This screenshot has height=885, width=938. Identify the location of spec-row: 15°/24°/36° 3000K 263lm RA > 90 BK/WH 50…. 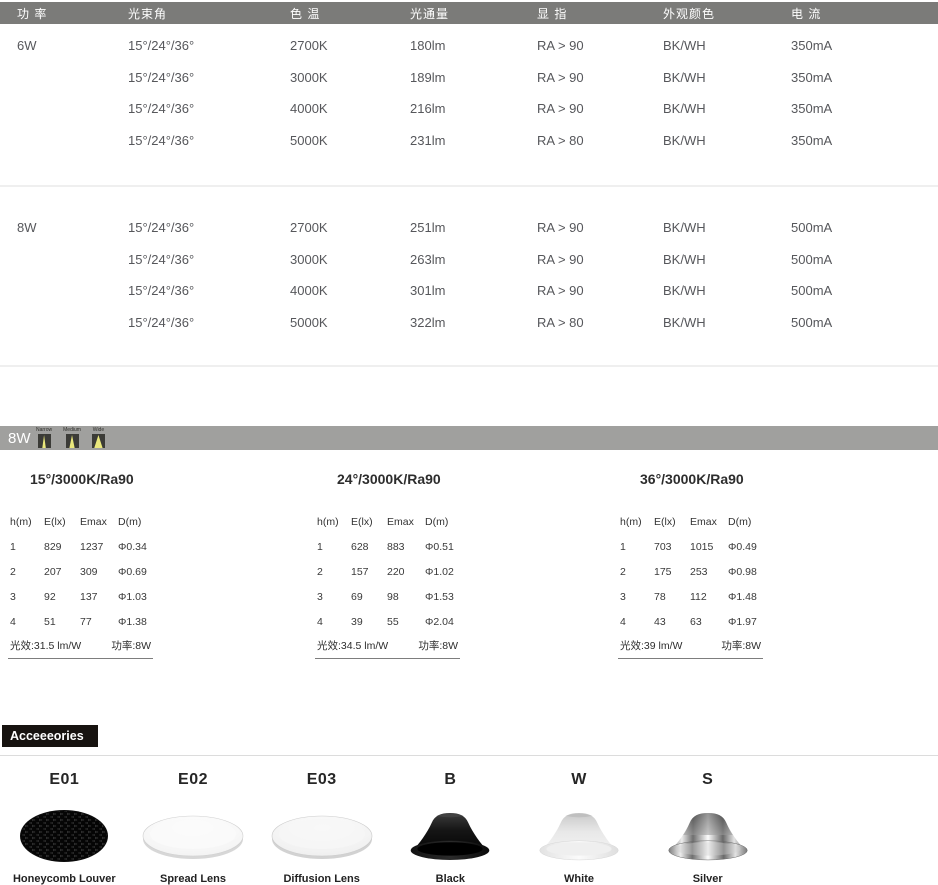
(469, 260).